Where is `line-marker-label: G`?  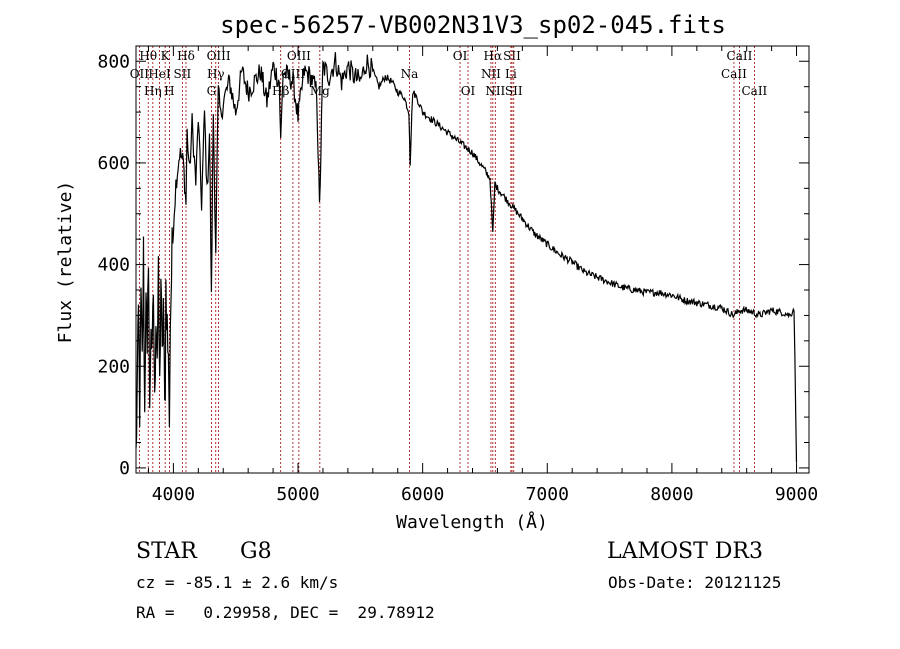
line-marker-label: G is located at coordinates (212, 91).